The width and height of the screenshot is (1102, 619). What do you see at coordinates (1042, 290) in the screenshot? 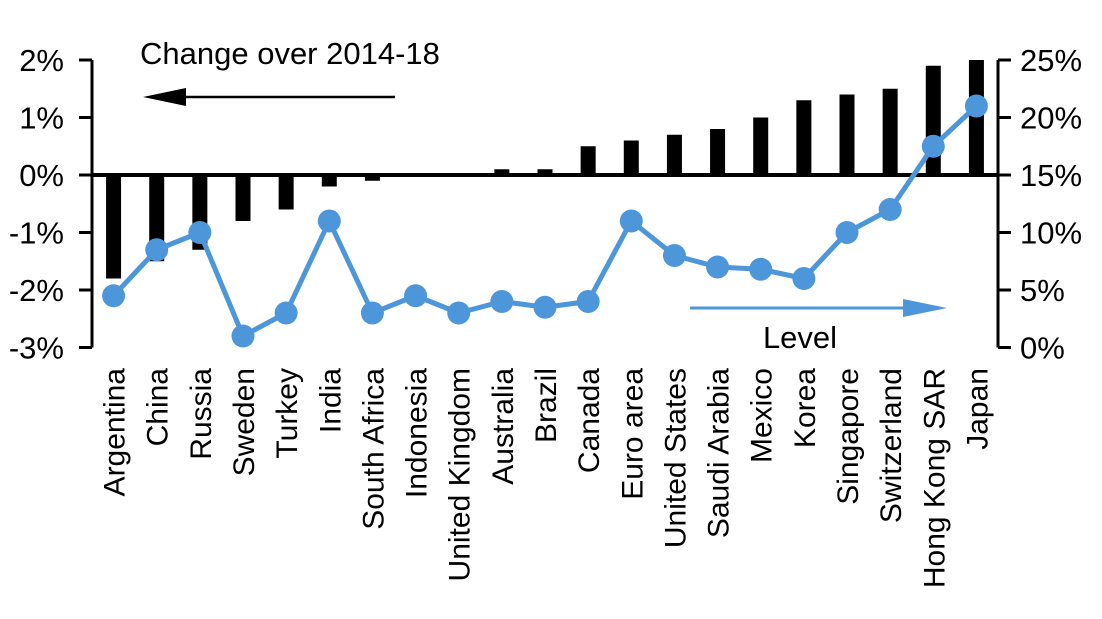
I see `right-axis-tick-label: 5%` at bounding box center [1042, 290].